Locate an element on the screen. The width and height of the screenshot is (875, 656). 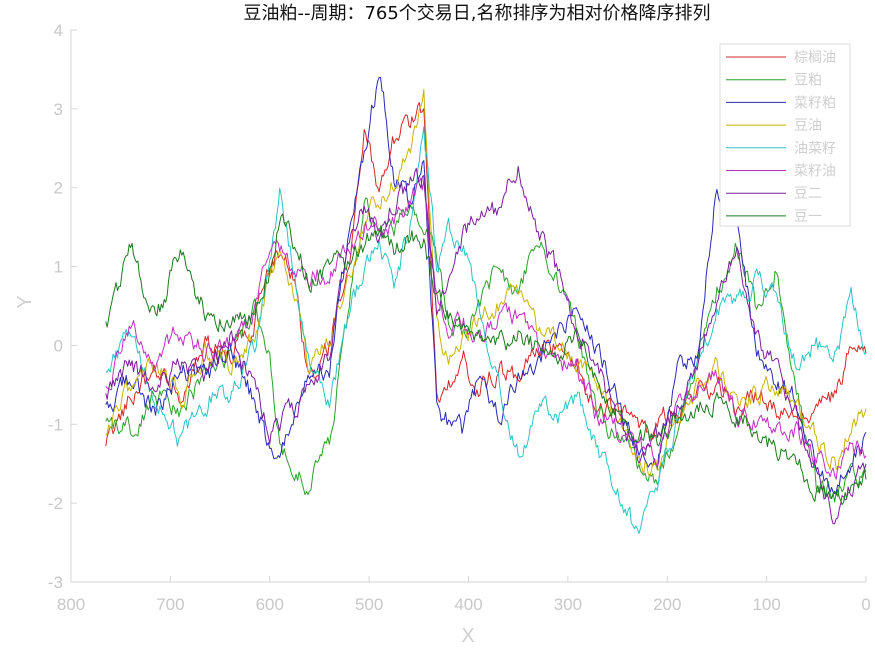
y-tick-label: -3 is located at coordinates (55, 582).